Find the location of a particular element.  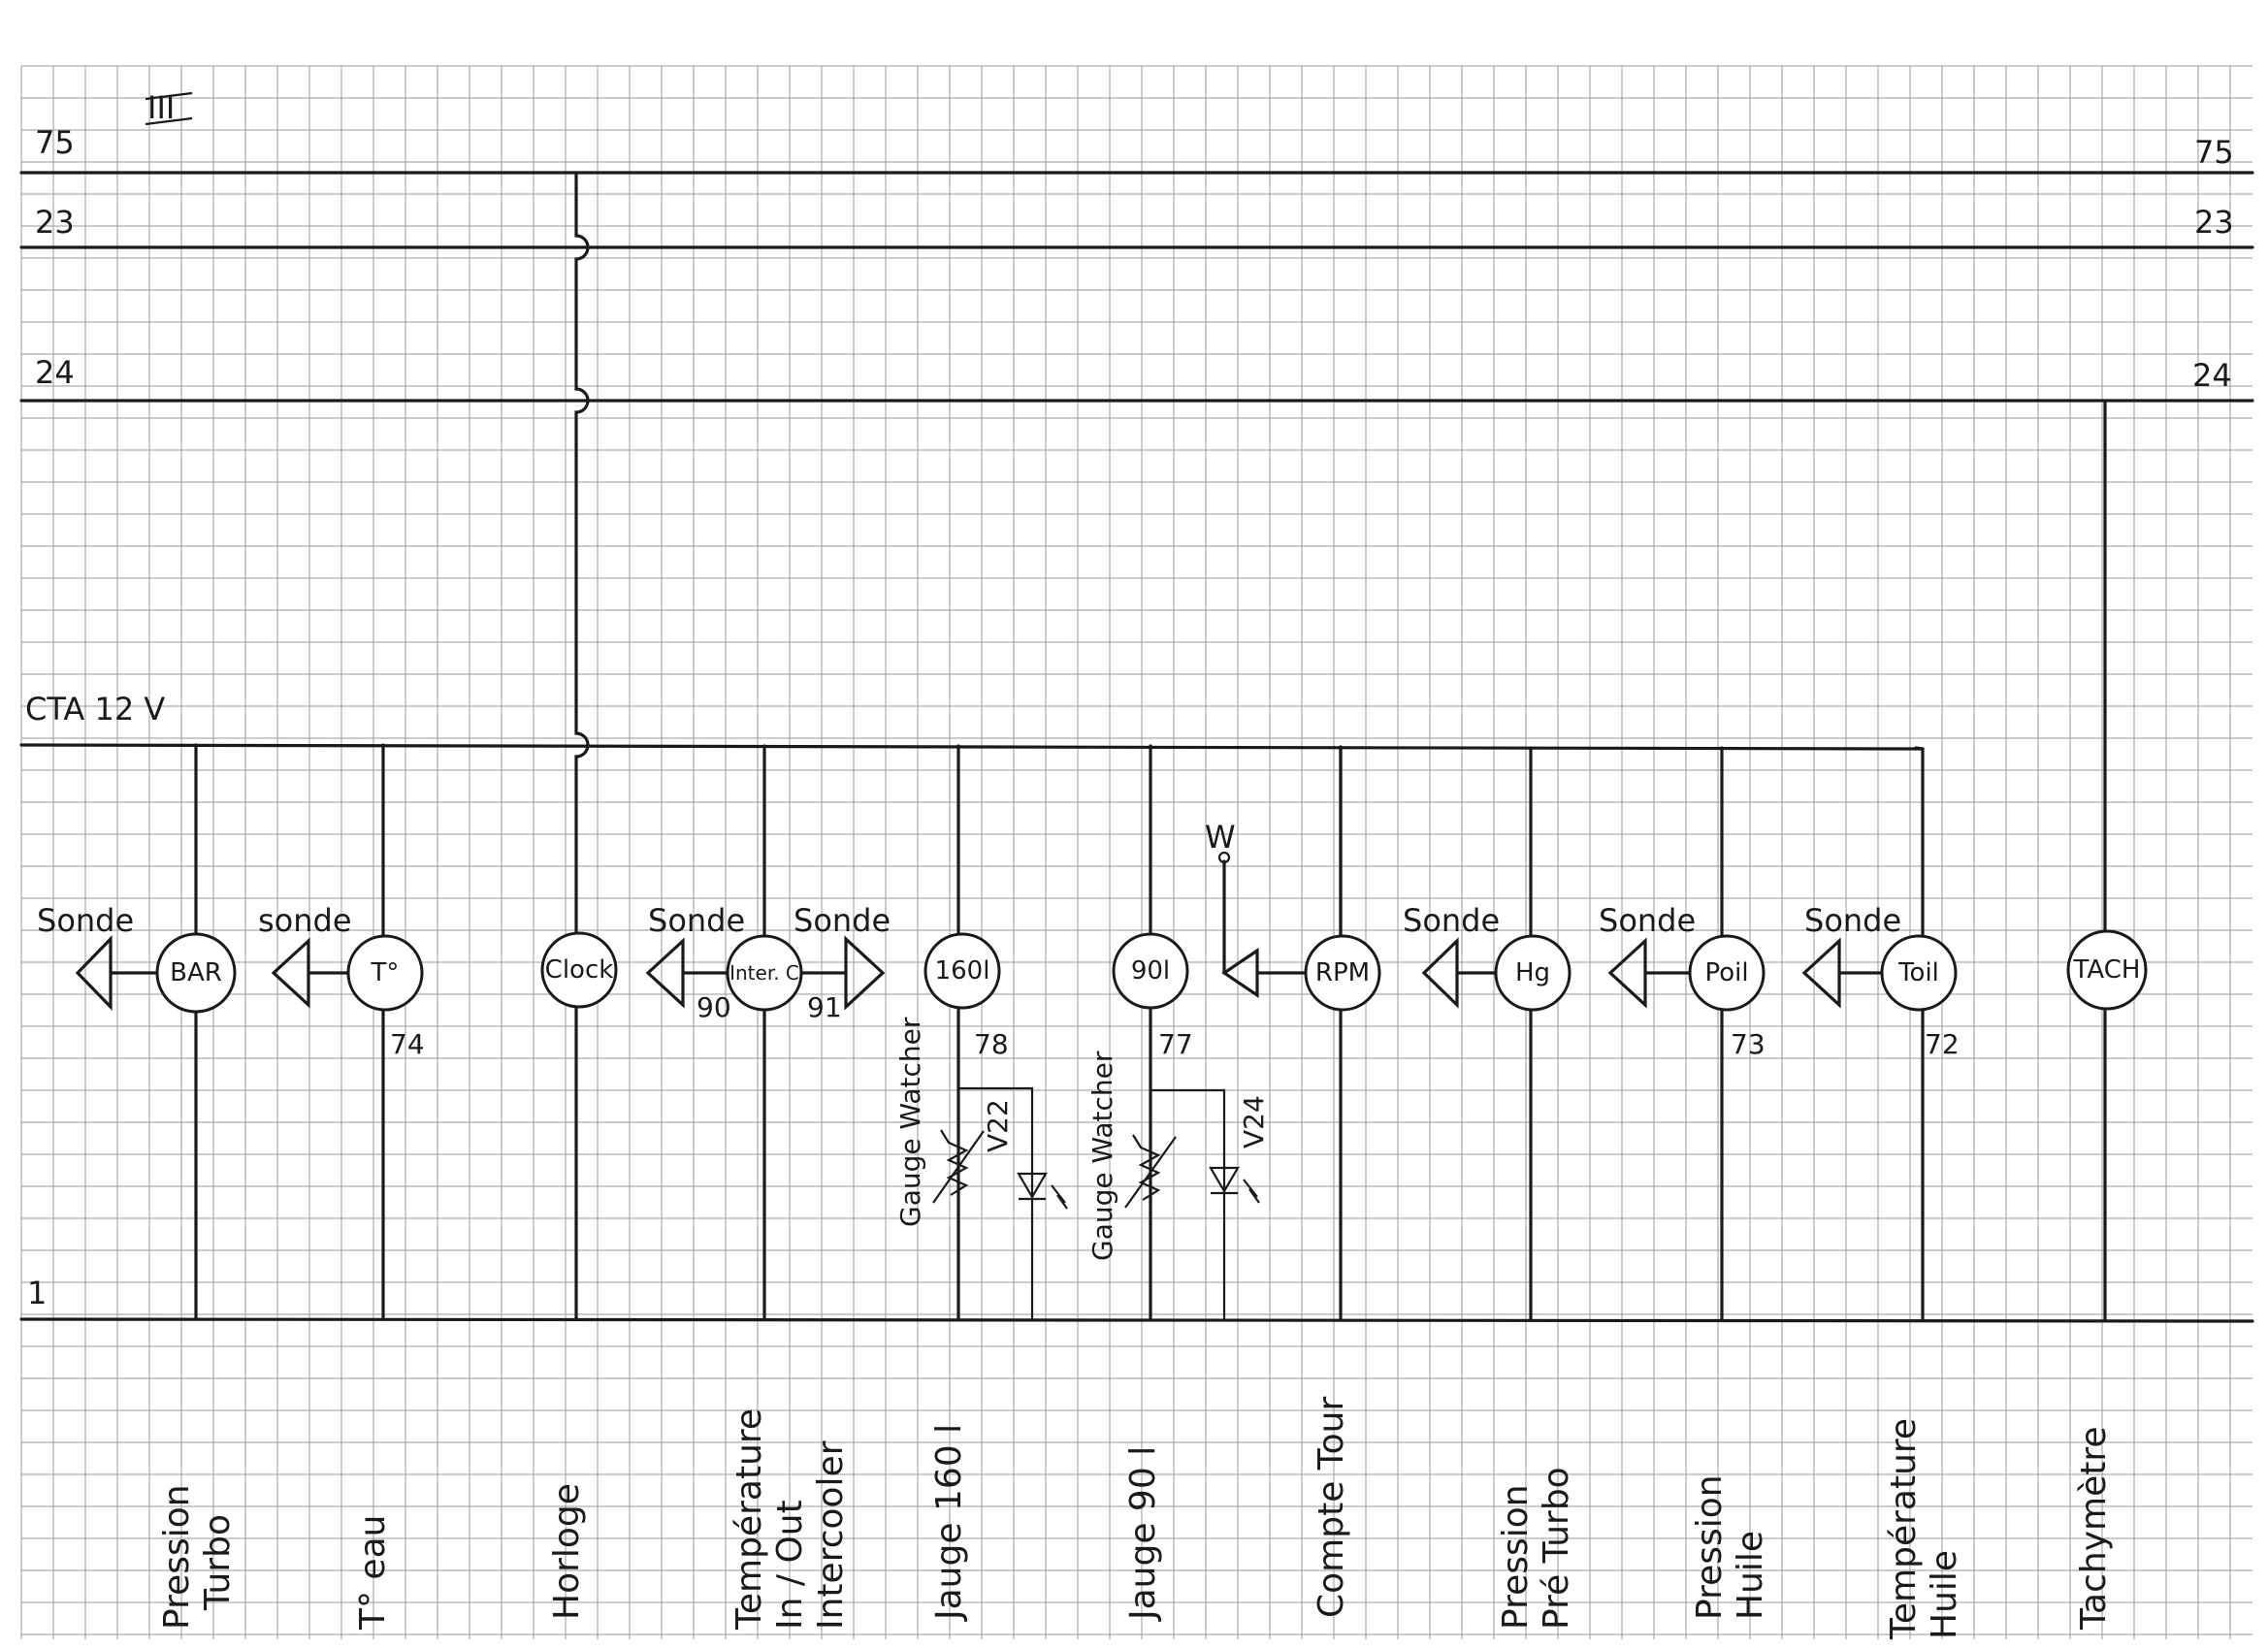

sensor-hg: Sonde is located at coordinates (1452, 955).